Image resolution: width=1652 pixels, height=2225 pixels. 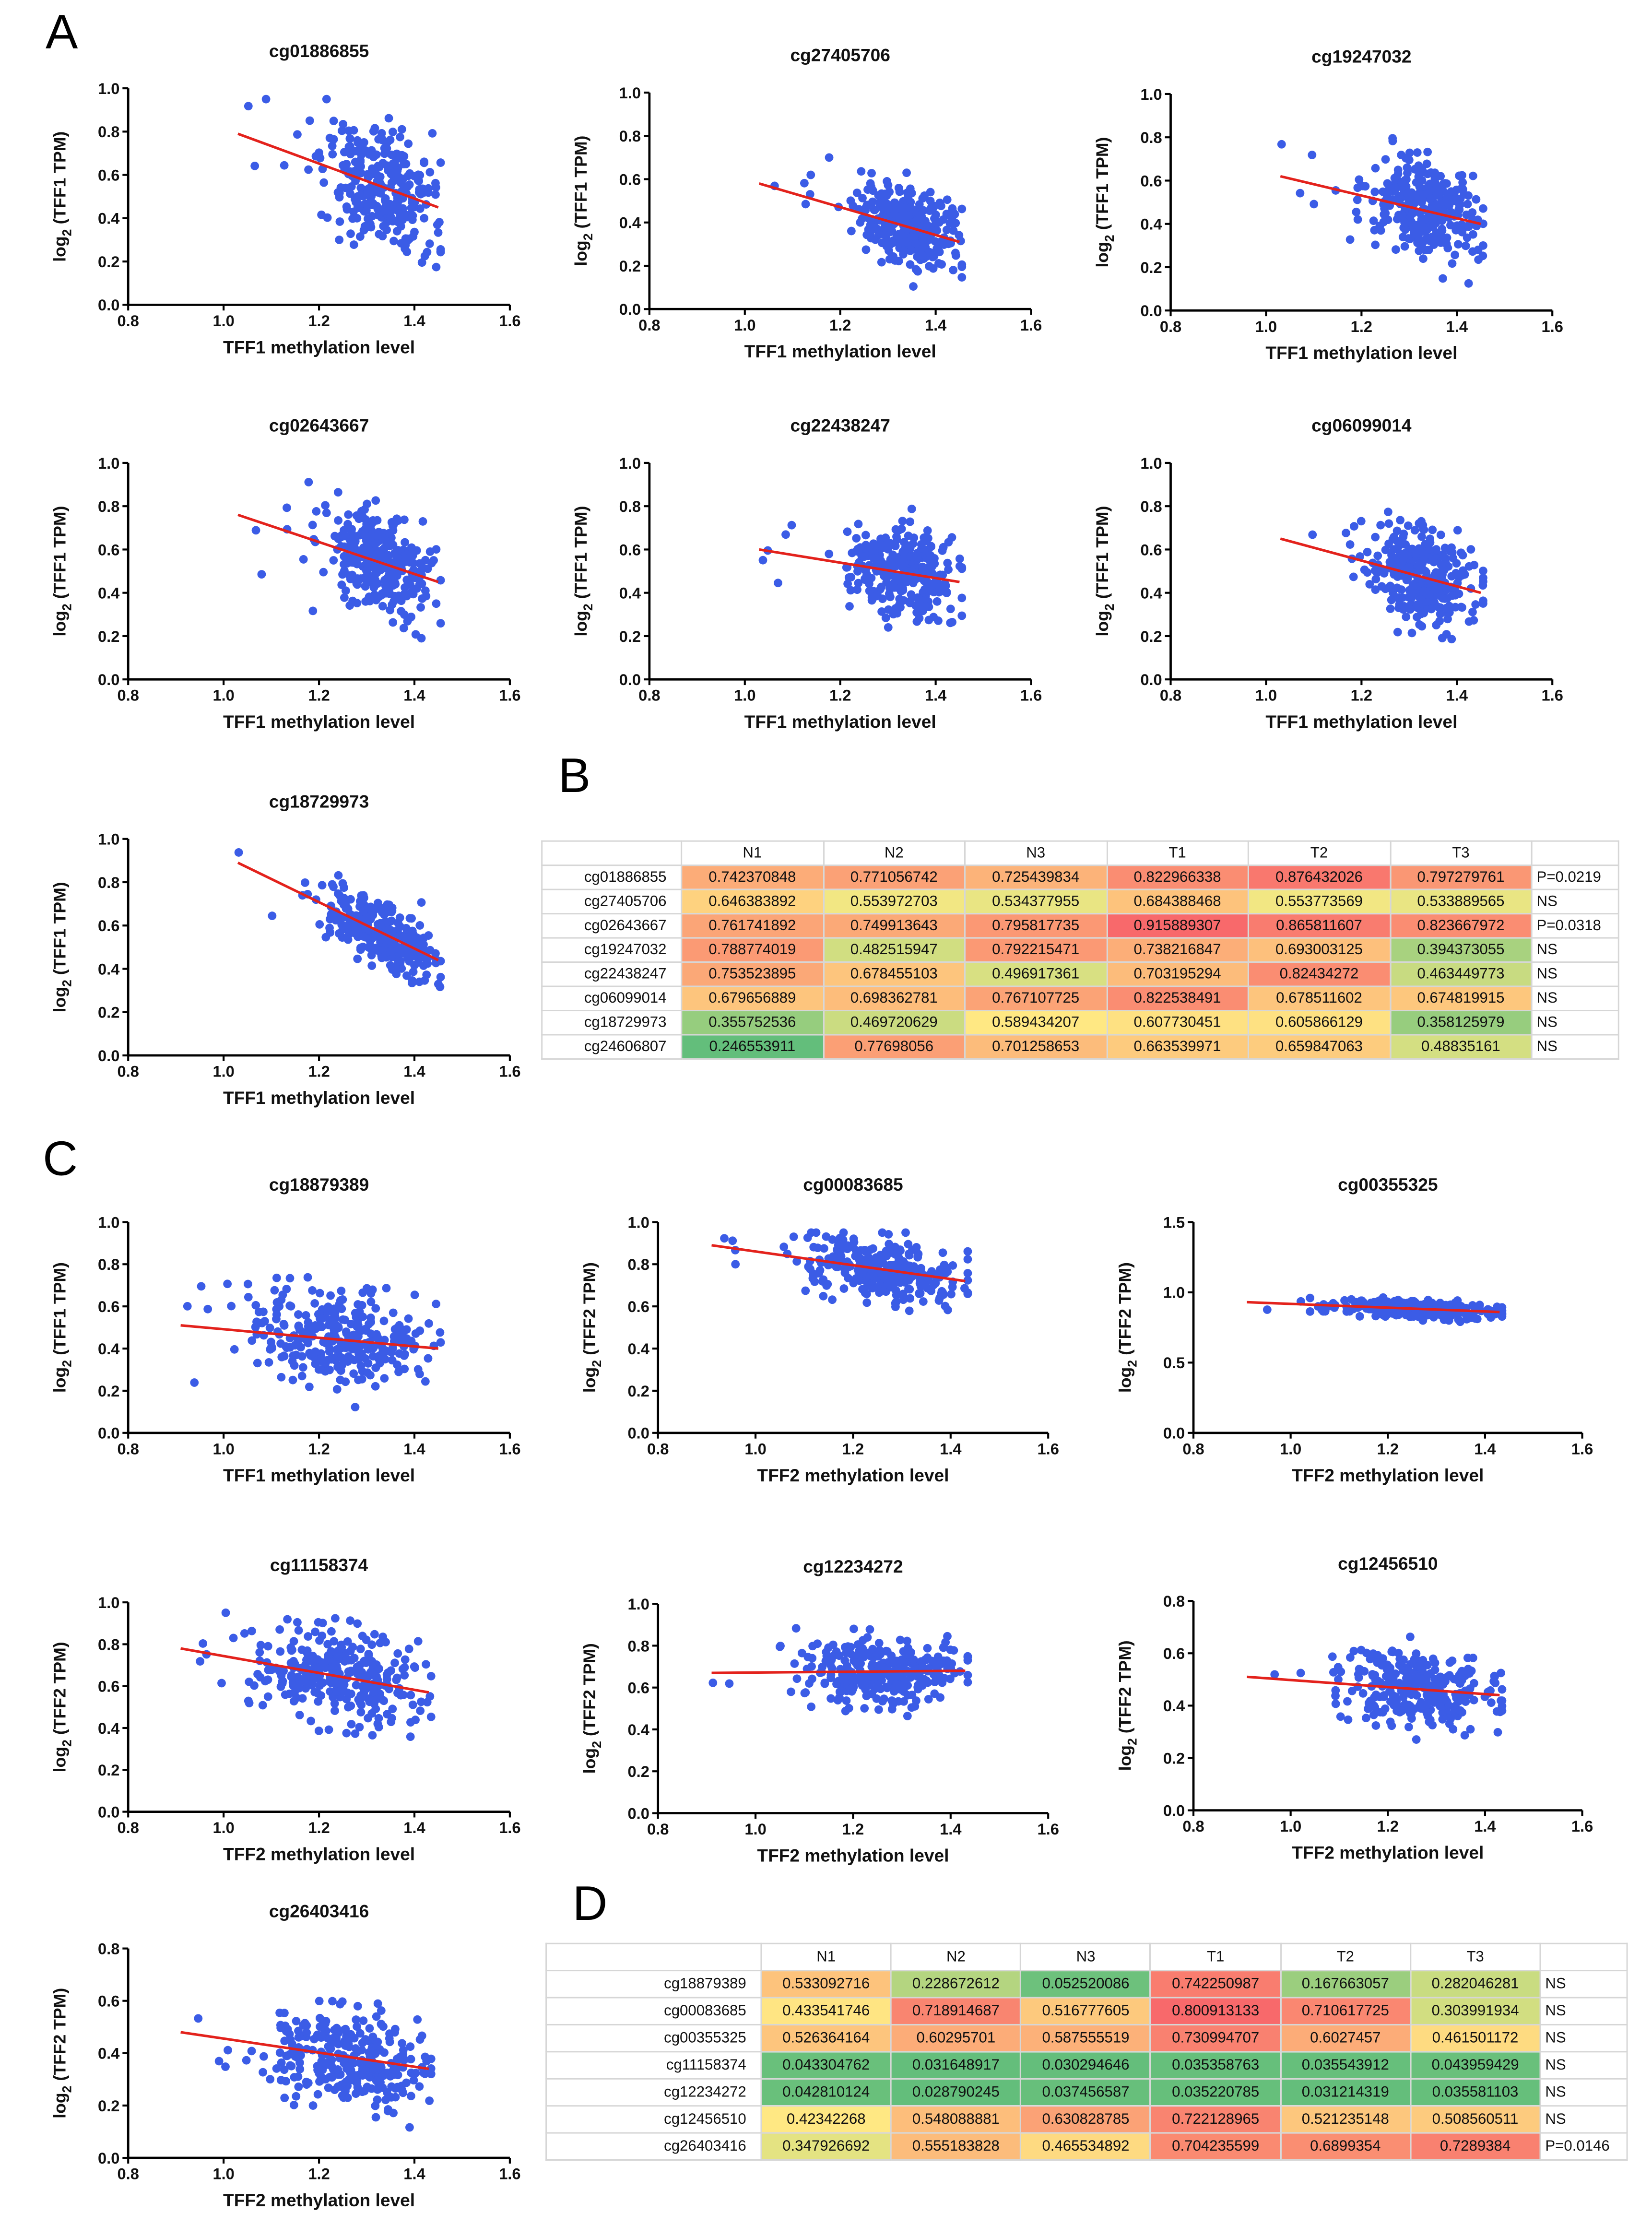 I want to click on p-value: NS, so click(x=1575, y=974).